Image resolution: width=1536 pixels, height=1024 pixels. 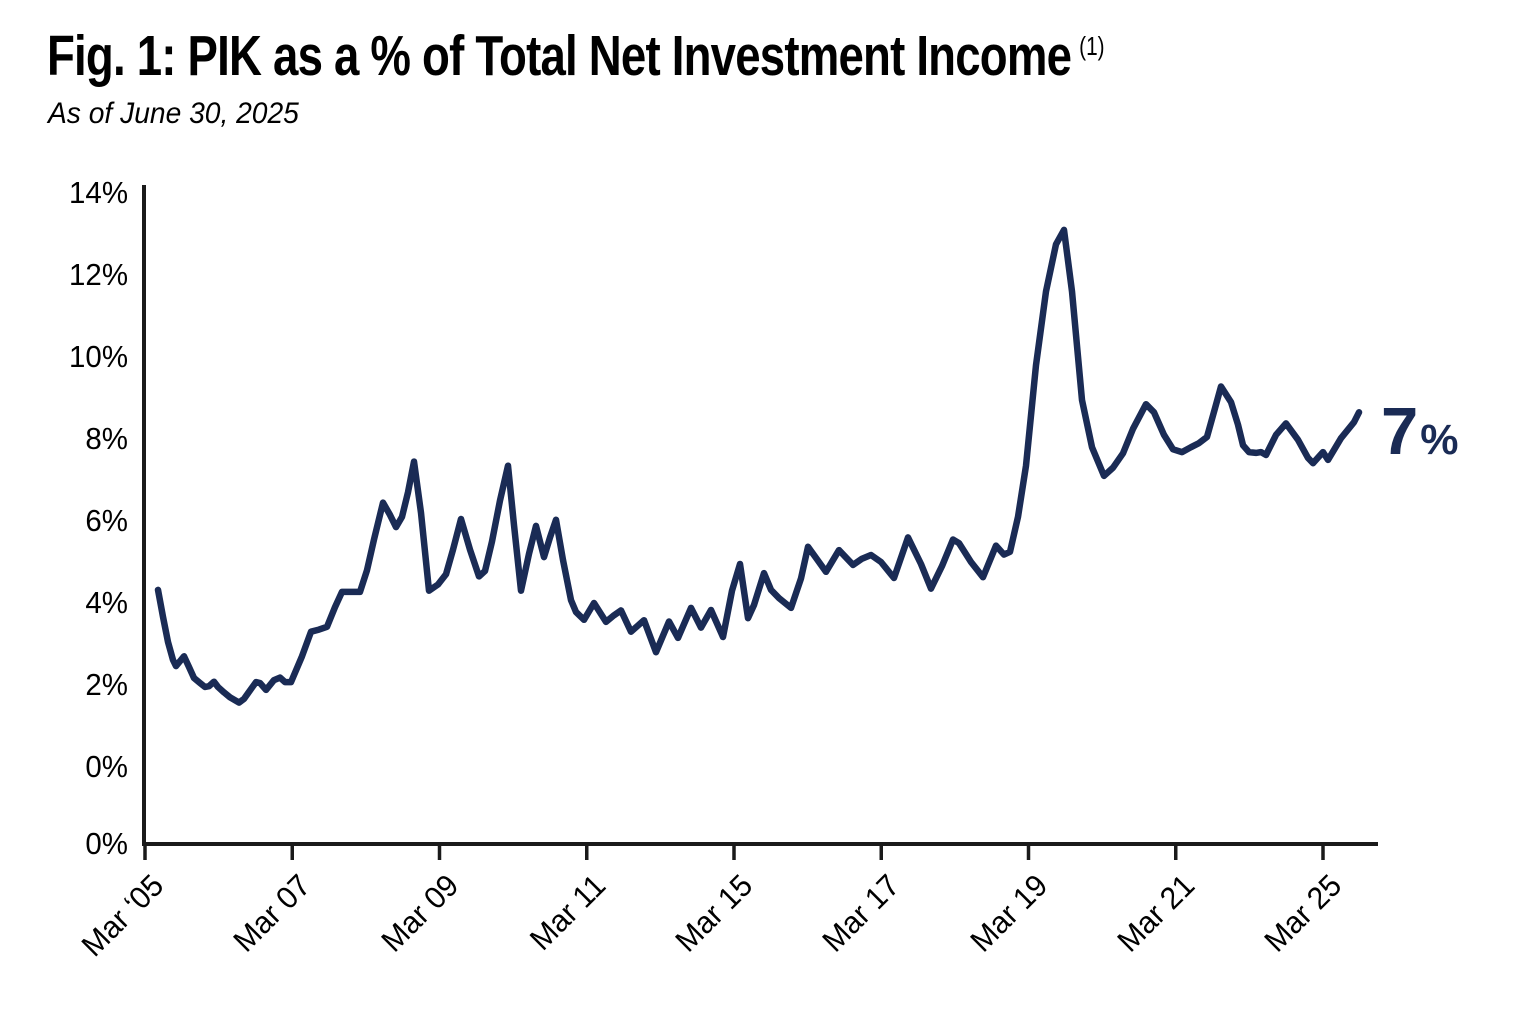 What do you see at coordinates (98, 356) in the screenshot?
I see `y-axis-tick-label: 10%` at bounding box center [98, 356].